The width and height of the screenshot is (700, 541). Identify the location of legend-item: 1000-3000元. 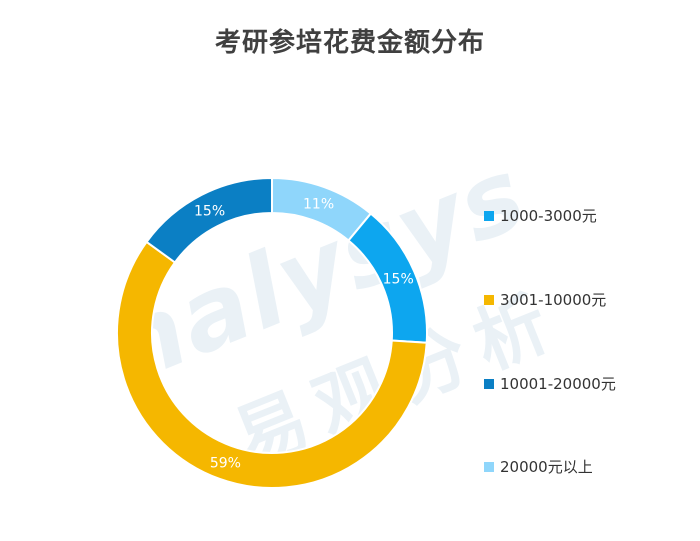
(540, 215).